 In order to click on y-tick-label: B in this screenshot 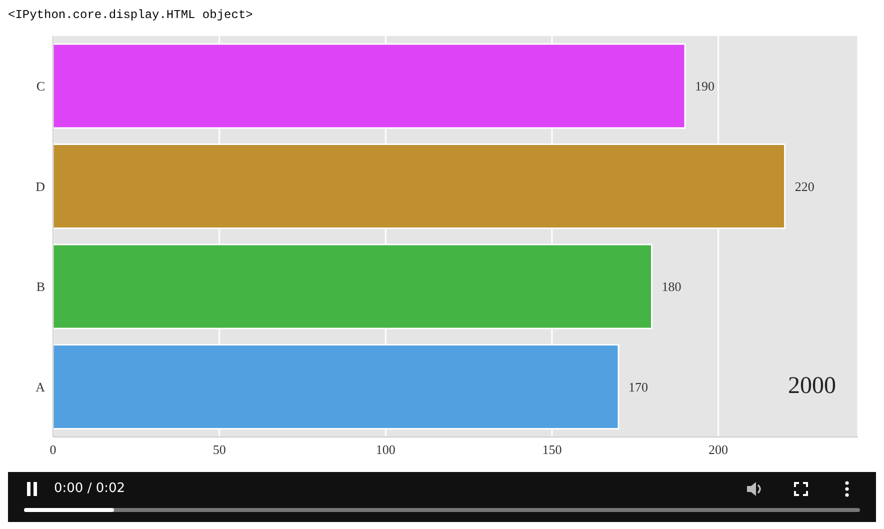, I will do `click(41, 286)`.